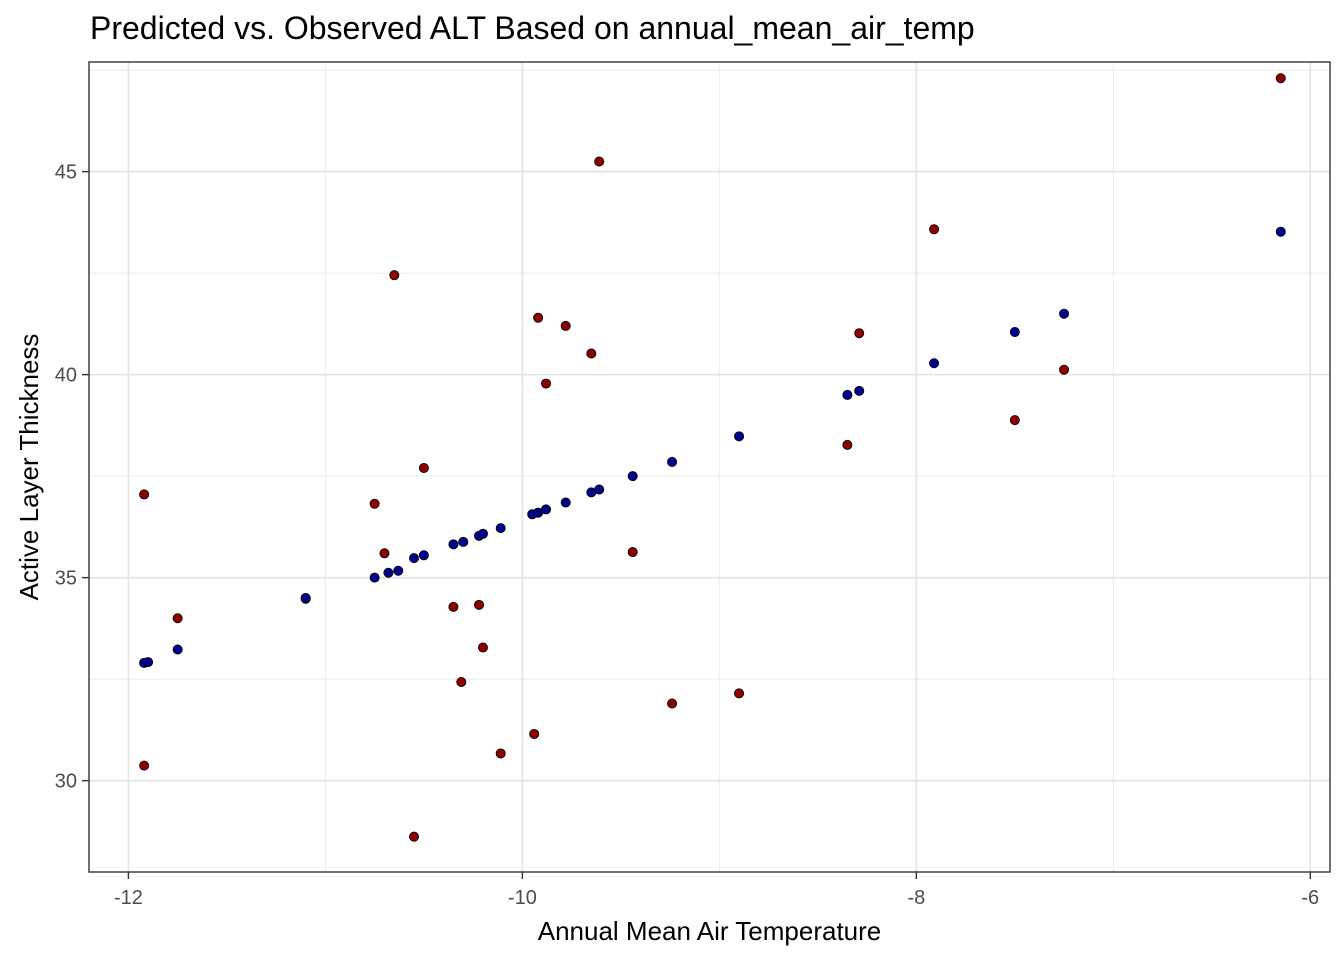 Image resolution: width=1344 pixels, height=960 pixels. What do you see at coordinates (916, 898) in the screenshot?
I see `x-tick-label: -8` at bounding box center [916, 898].